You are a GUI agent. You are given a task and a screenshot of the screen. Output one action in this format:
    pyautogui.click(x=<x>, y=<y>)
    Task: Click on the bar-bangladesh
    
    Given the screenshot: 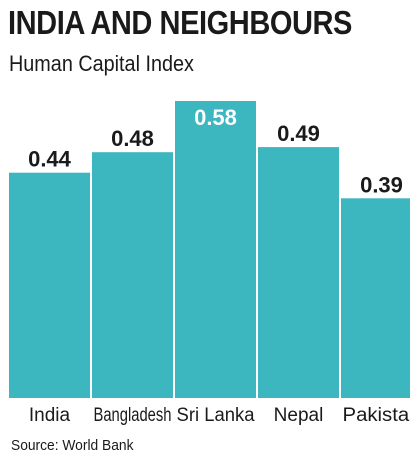 What is the action you would take?
    pyautogui.click(x=132, y=275)
    